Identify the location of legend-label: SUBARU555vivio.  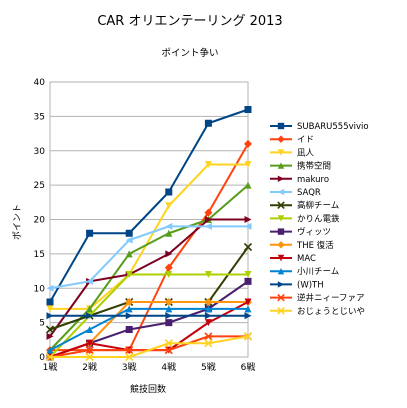
(333, 127).